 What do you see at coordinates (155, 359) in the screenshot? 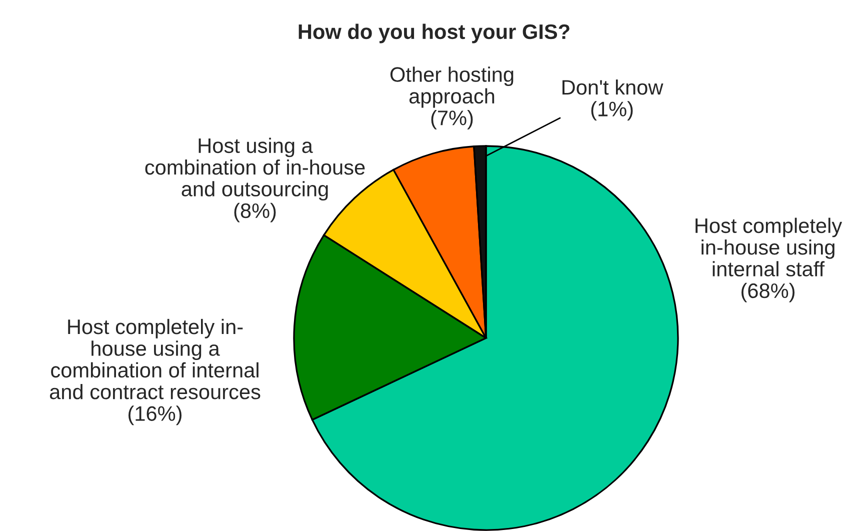
I see `slice-label: Host completely in- house using a combination of internal and contract resources` at bounding box center [155, 359].